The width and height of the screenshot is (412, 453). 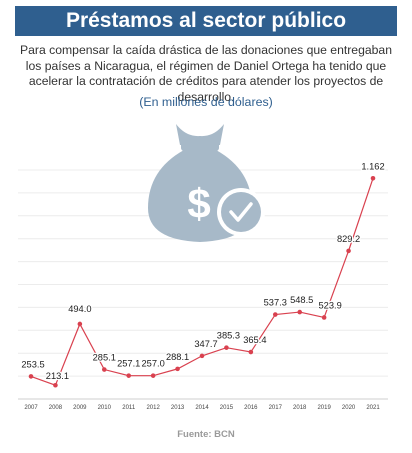 I want to click on data-label: 523.9, so click(x=330, y=305).